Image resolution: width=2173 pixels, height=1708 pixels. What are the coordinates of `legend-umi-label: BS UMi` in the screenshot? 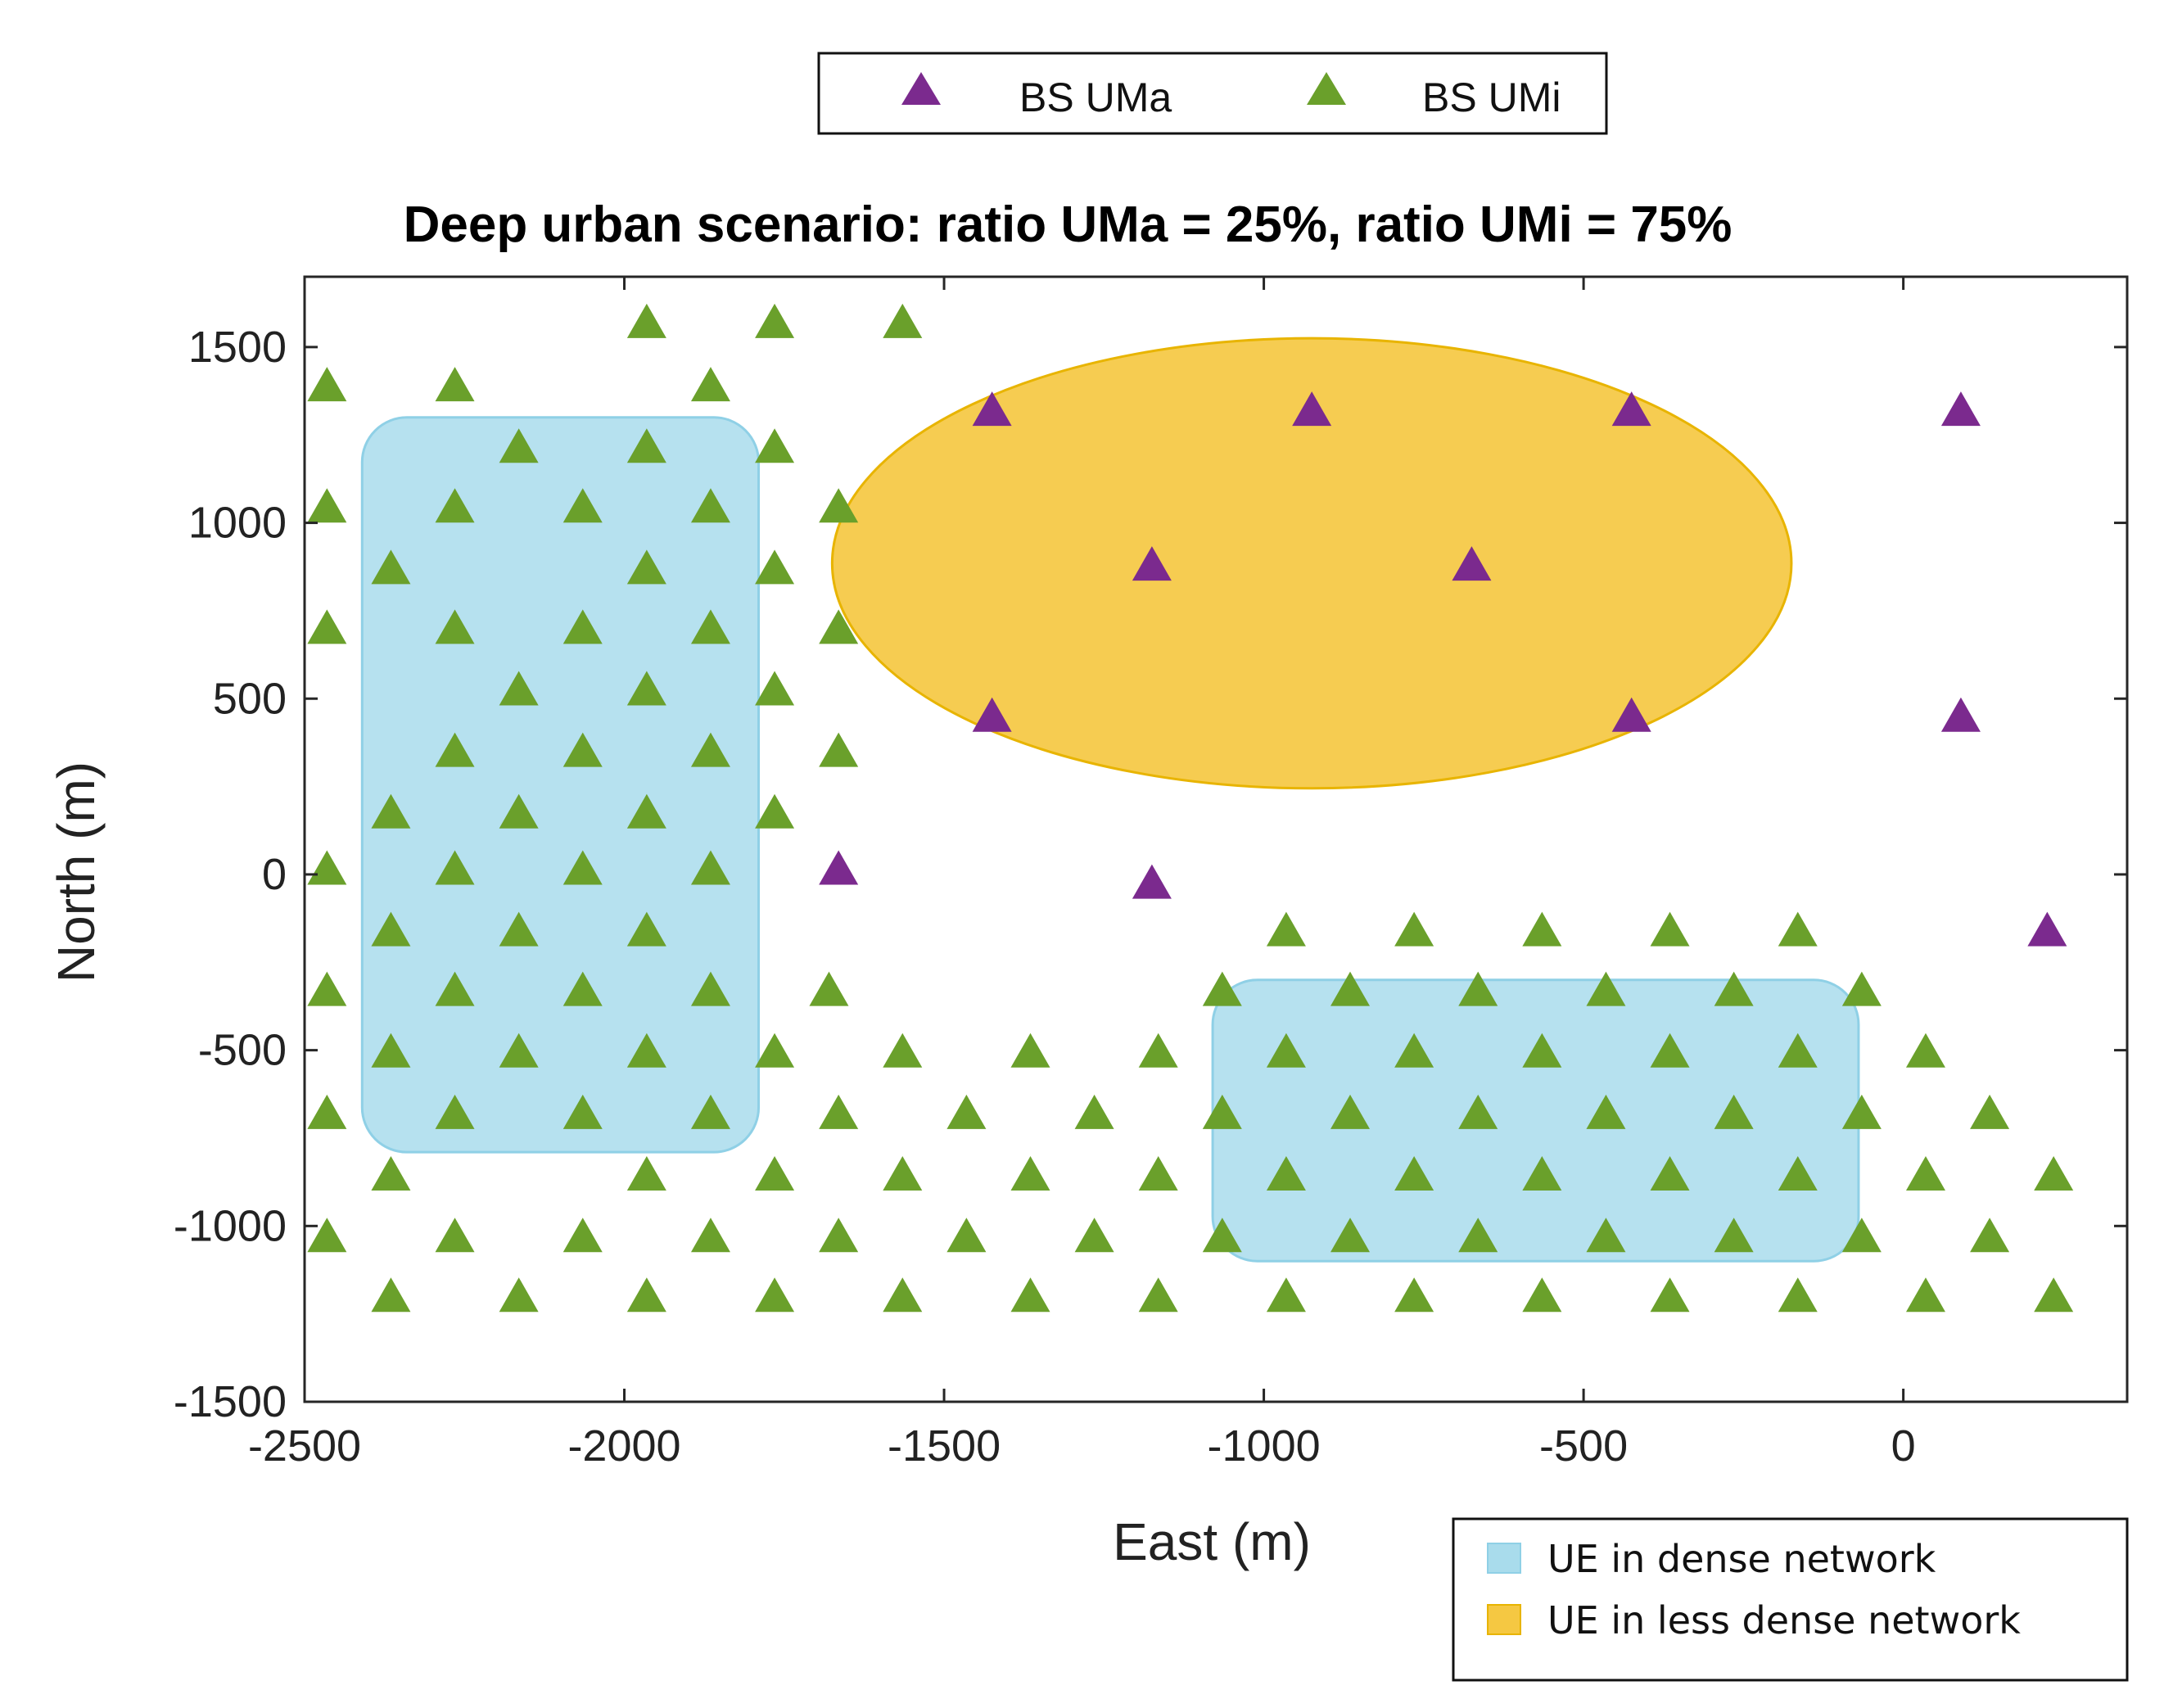 It's located at (1491, 97).